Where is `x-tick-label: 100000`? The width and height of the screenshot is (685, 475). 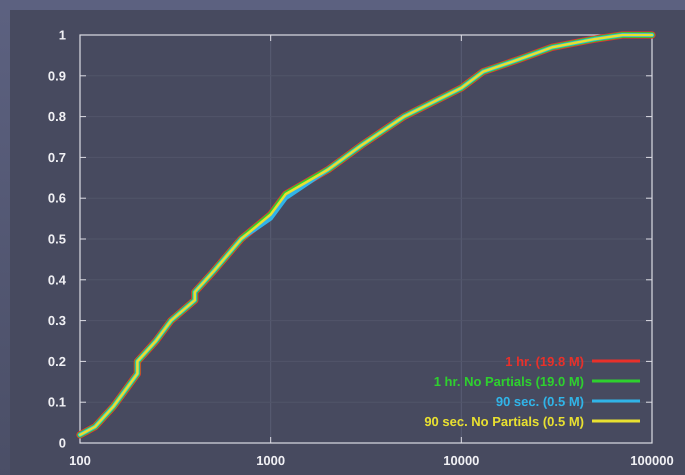 x-tick-label: 100000 is located at coordinates (652, 460).